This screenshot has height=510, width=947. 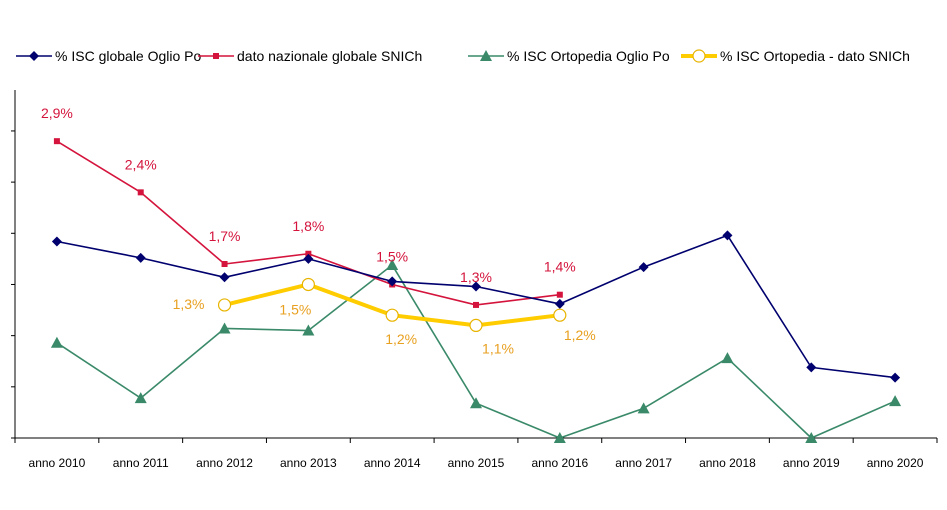 I want to click on data-label: 1,4%, so click(x=560, y=267).